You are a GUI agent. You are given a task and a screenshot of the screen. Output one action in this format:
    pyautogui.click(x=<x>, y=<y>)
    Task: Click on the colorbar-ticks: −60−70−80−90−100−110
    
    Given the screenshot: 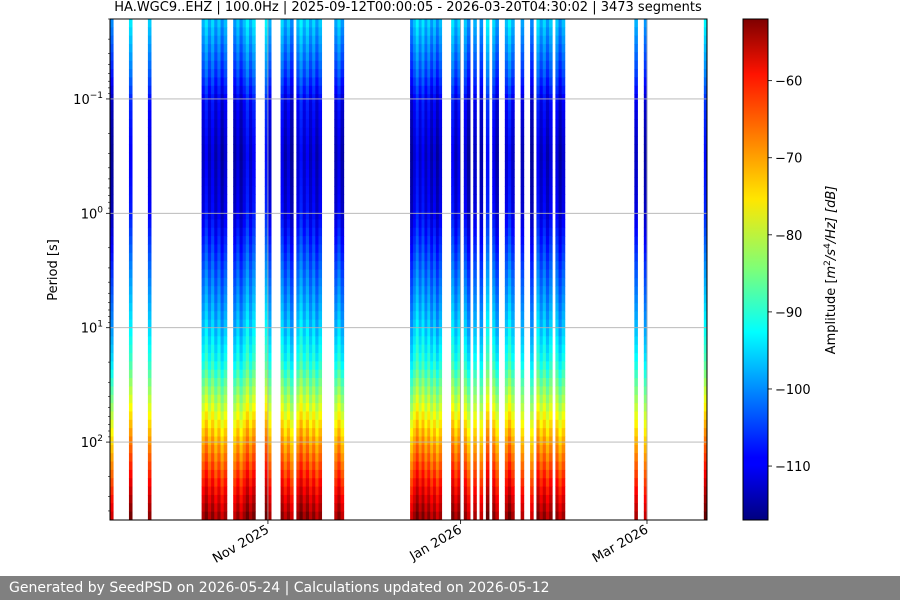 What is the action you would take?
    pyautogui.click(x=789, y=275)
    